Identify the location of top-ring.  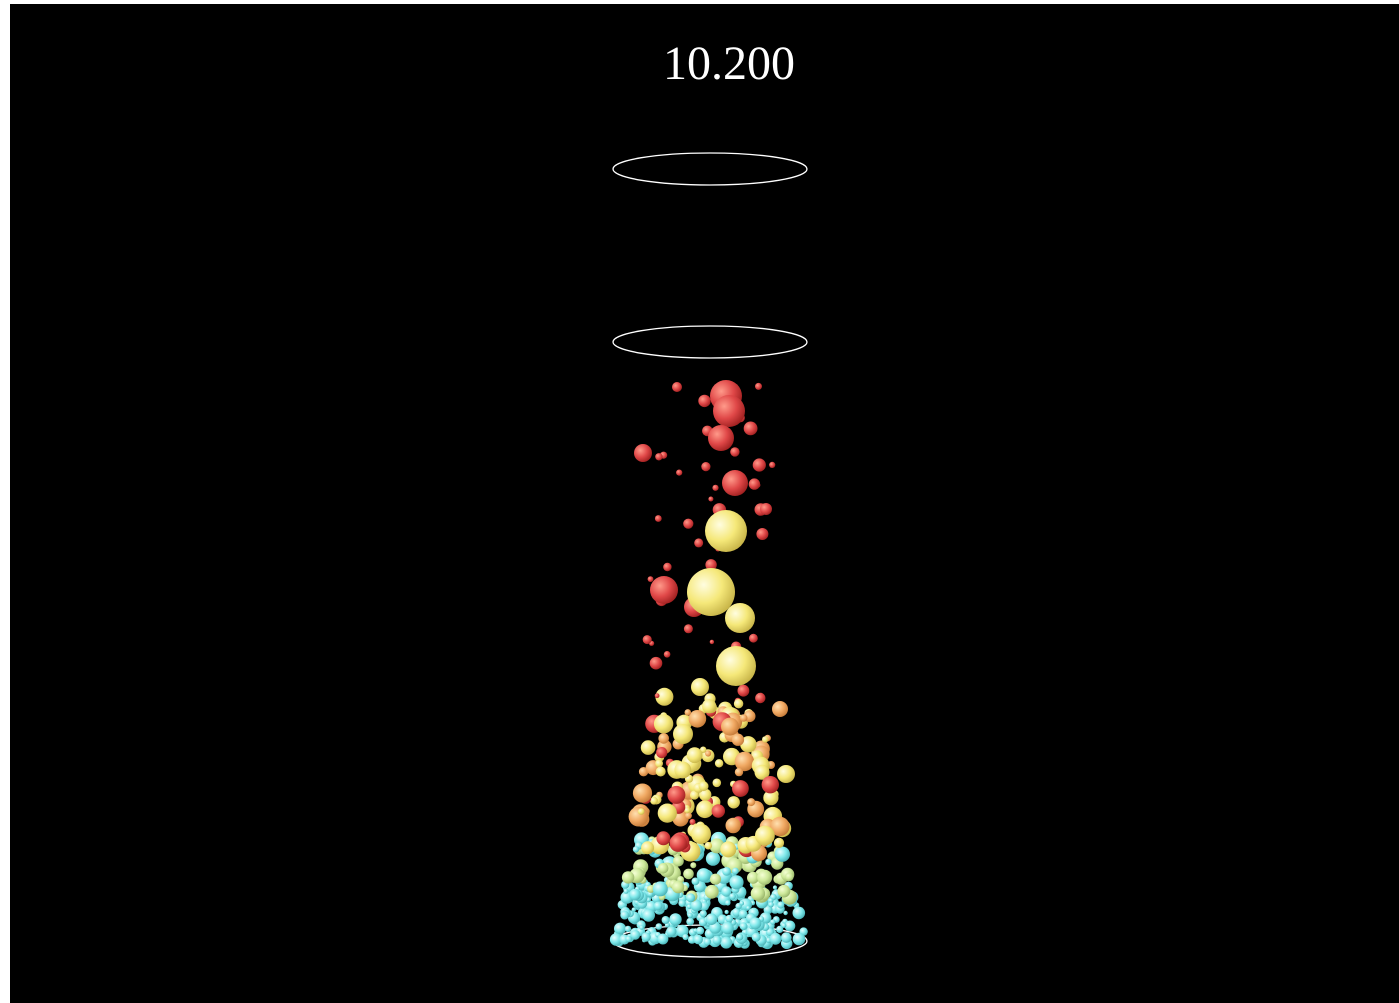
(710, 169).